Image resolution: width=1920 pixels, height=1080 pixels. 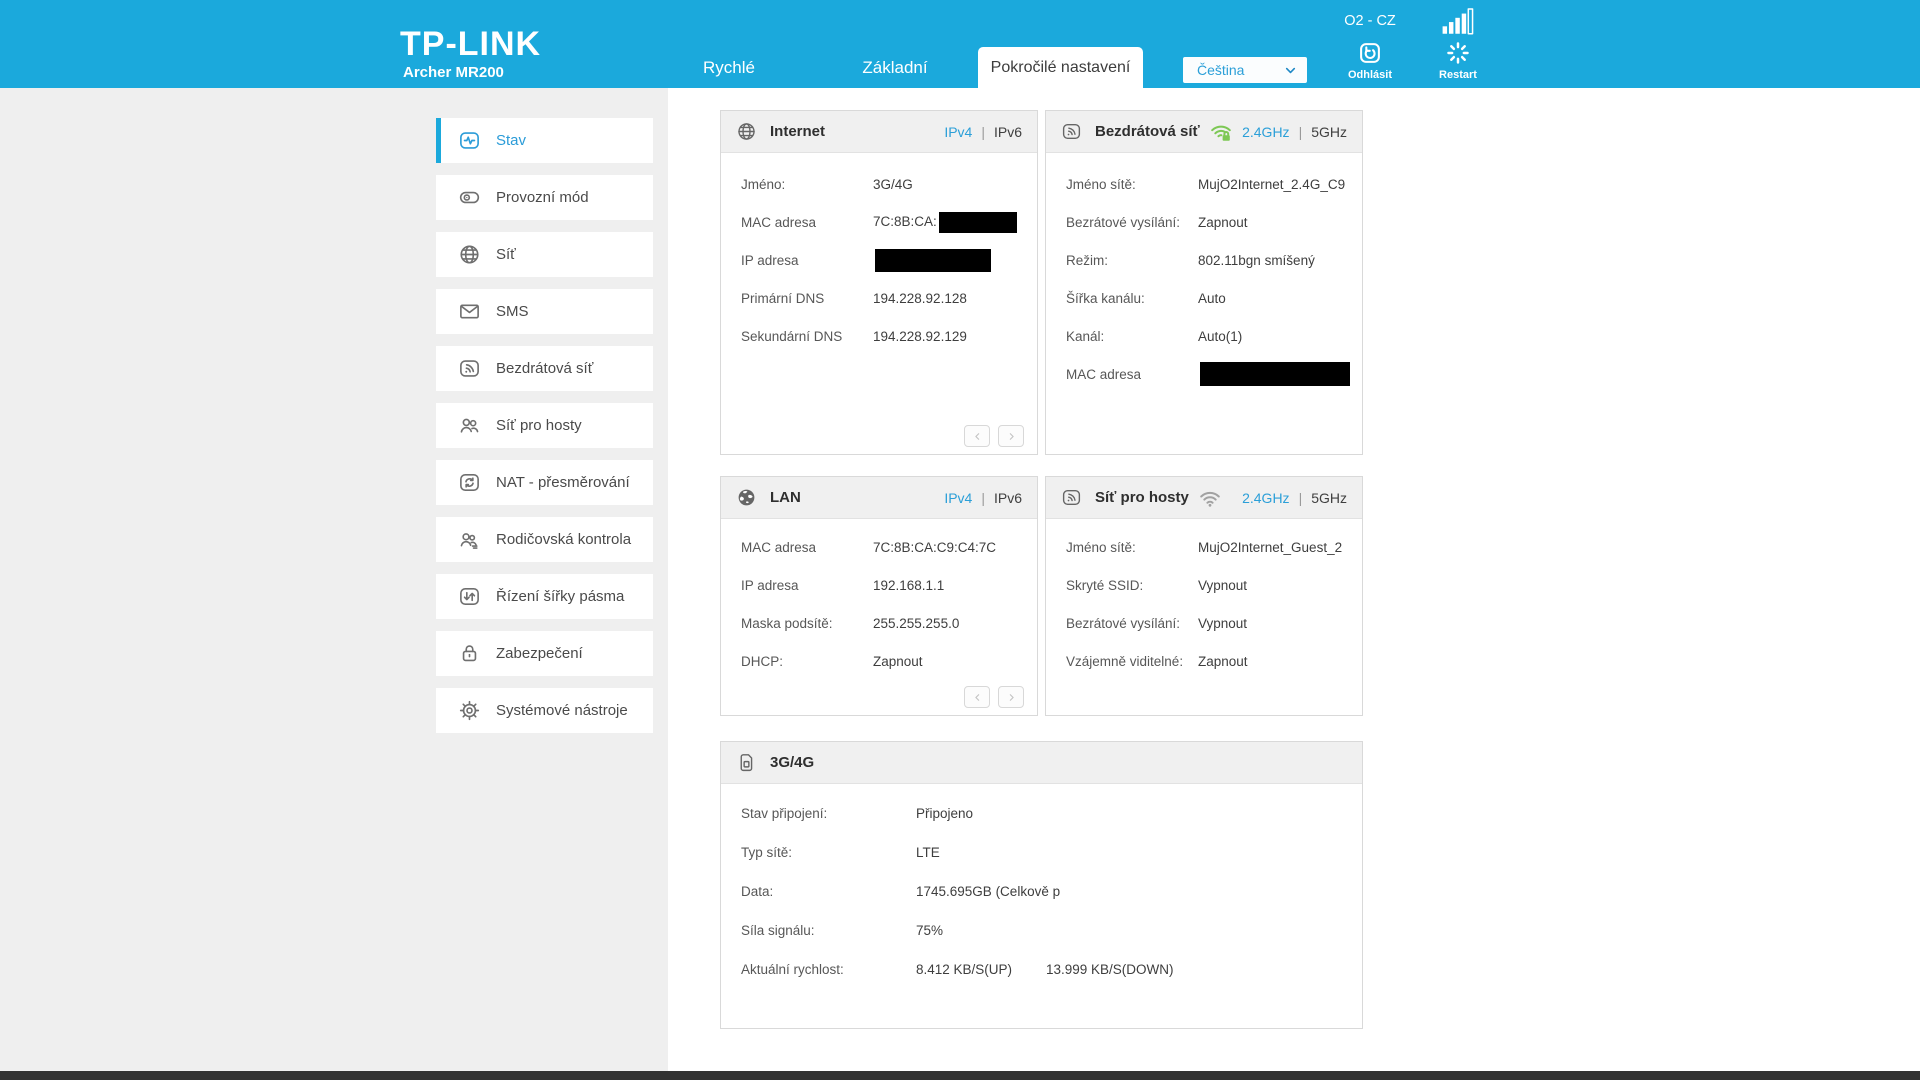 I want to click on chevron-down-icon, so click(x=1290, y=70).